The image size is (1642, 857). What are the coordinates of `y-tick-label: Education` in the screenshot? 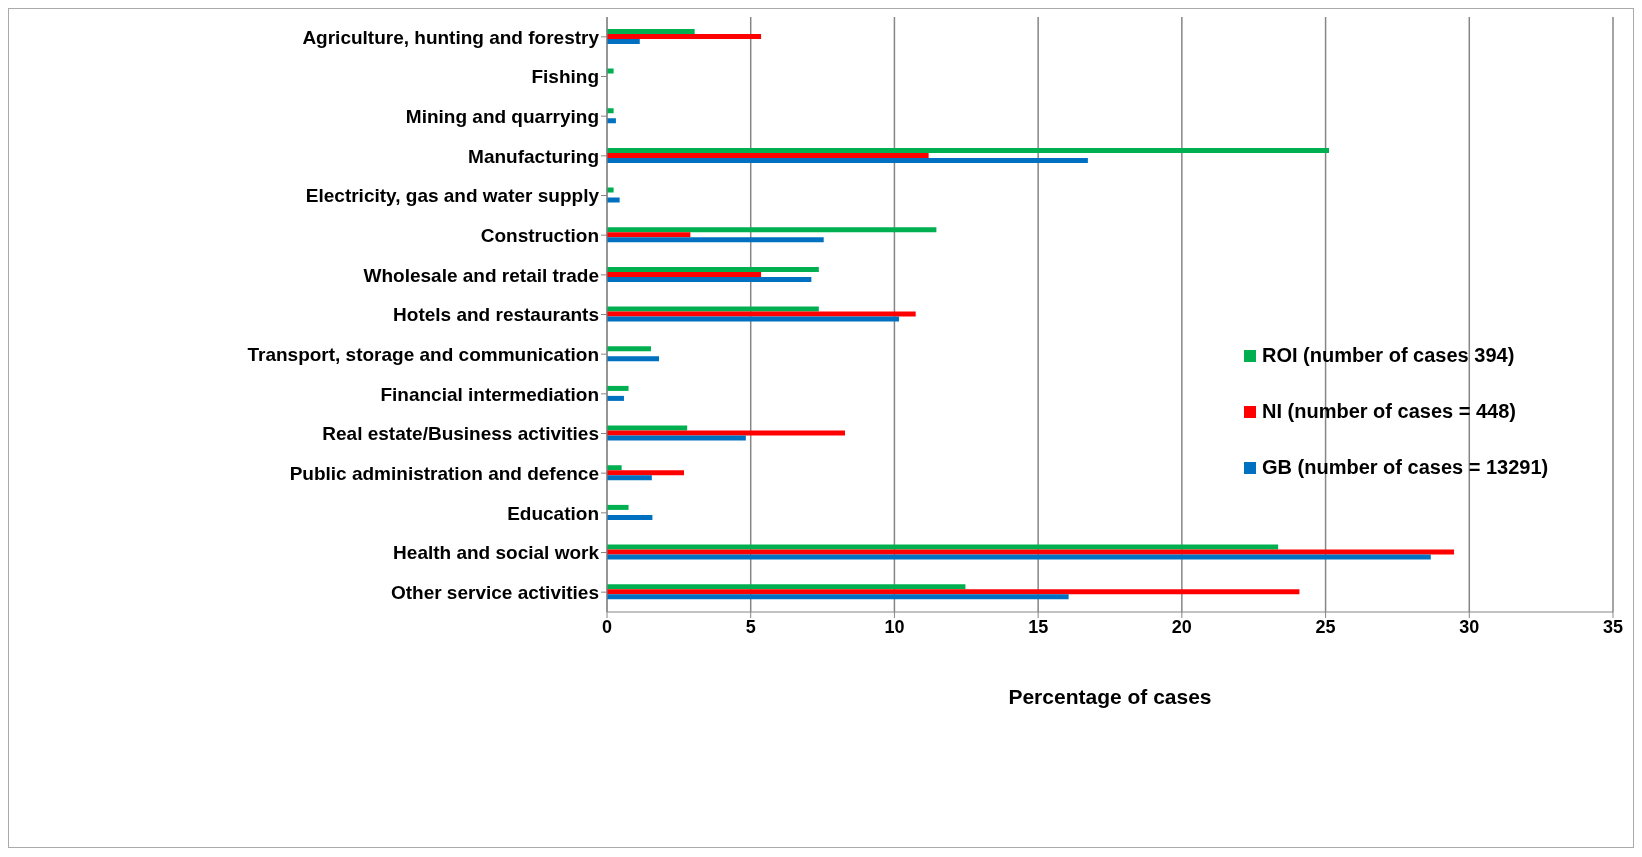 It's located at (553, 513).